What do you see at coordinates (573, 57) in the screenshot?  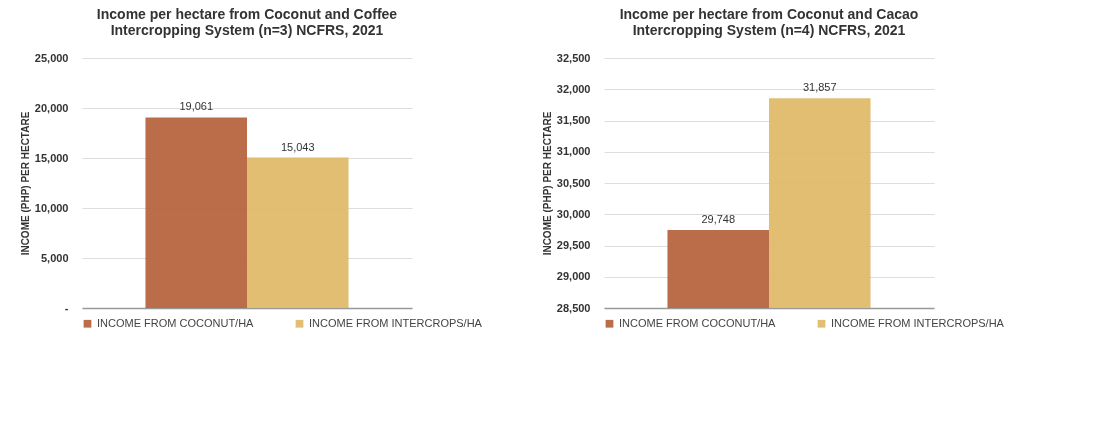 I see `y-tick-label: 32,500` at bounding box center [573, 57].